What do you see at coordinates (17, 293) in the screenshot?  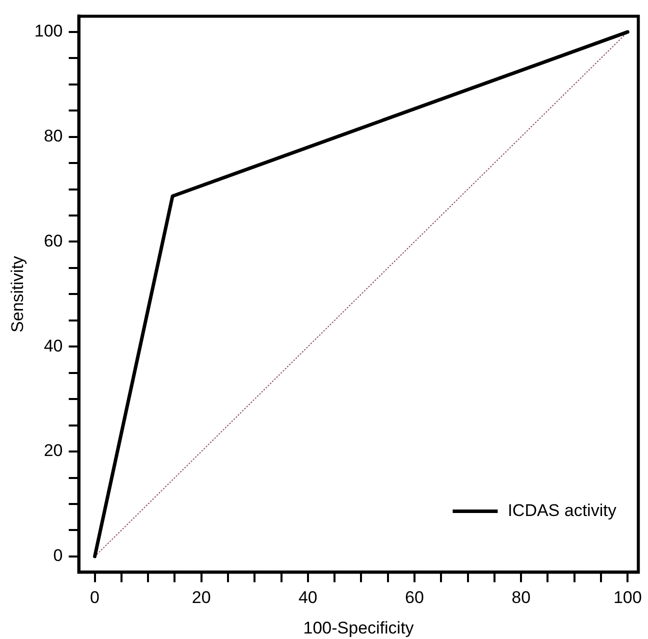 I see `y-axis-title: Sensitivity` at bounding box center [17, 293].